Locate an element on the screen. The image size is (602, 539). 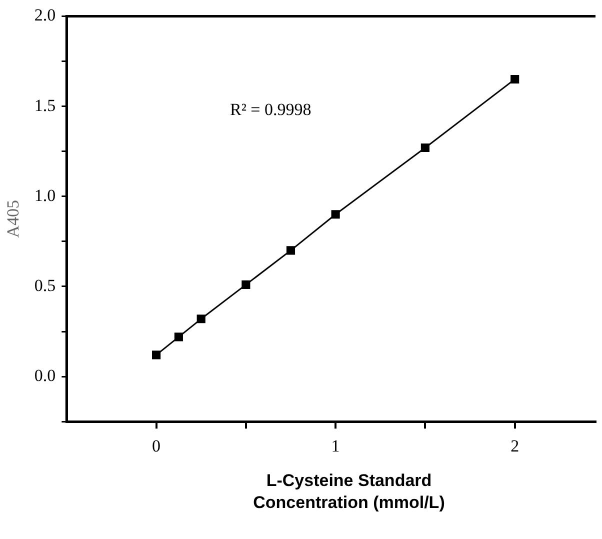
y-axis-title: A405 is located at coordinates (13, 219).